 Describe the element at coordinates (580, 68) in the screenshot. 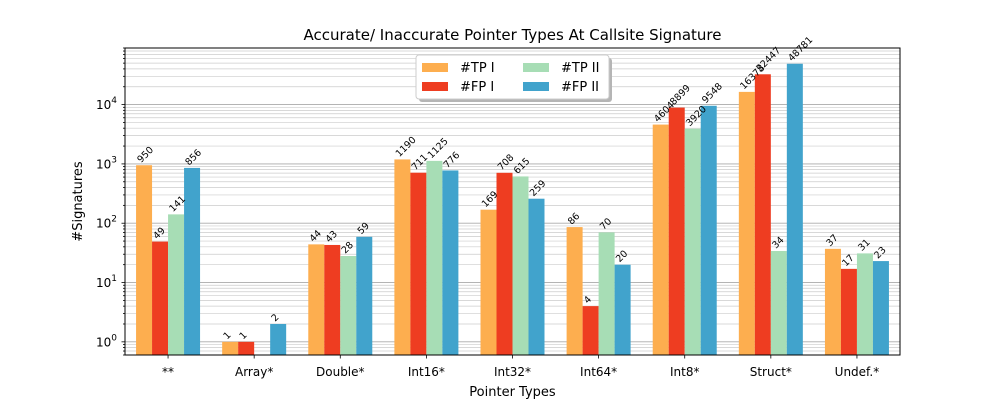

I see `legend-label: #TP II` at that location.